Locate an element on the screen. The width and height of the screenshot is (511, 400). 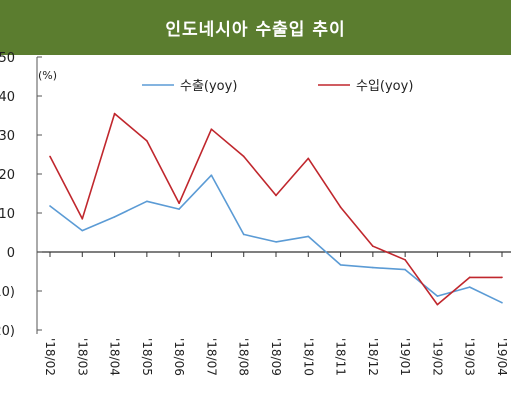
x-tick-label: '18/05 is located at coordinates (147, 357).